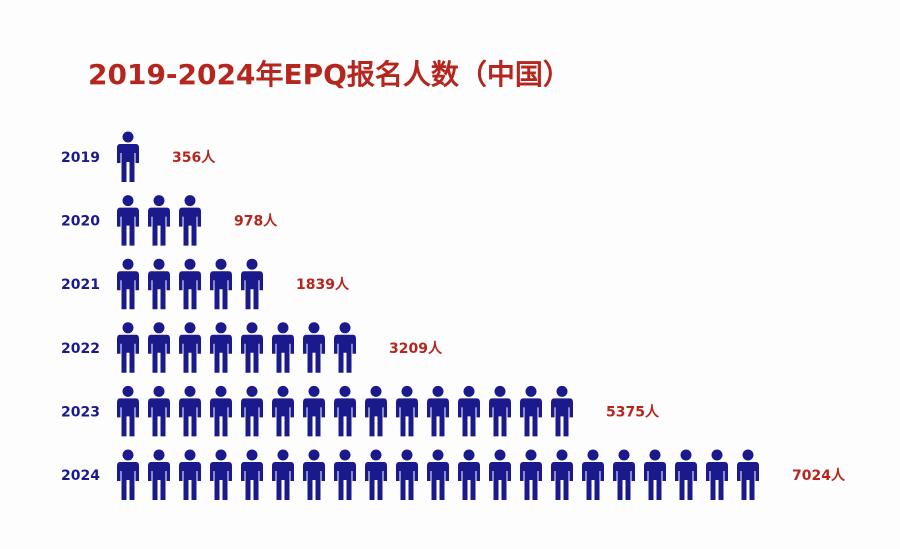 This screenshot has height=549, width=900. Describe the element at coordinates (80, 158) in the screenshot. I see `category-label: 2019` at that location.